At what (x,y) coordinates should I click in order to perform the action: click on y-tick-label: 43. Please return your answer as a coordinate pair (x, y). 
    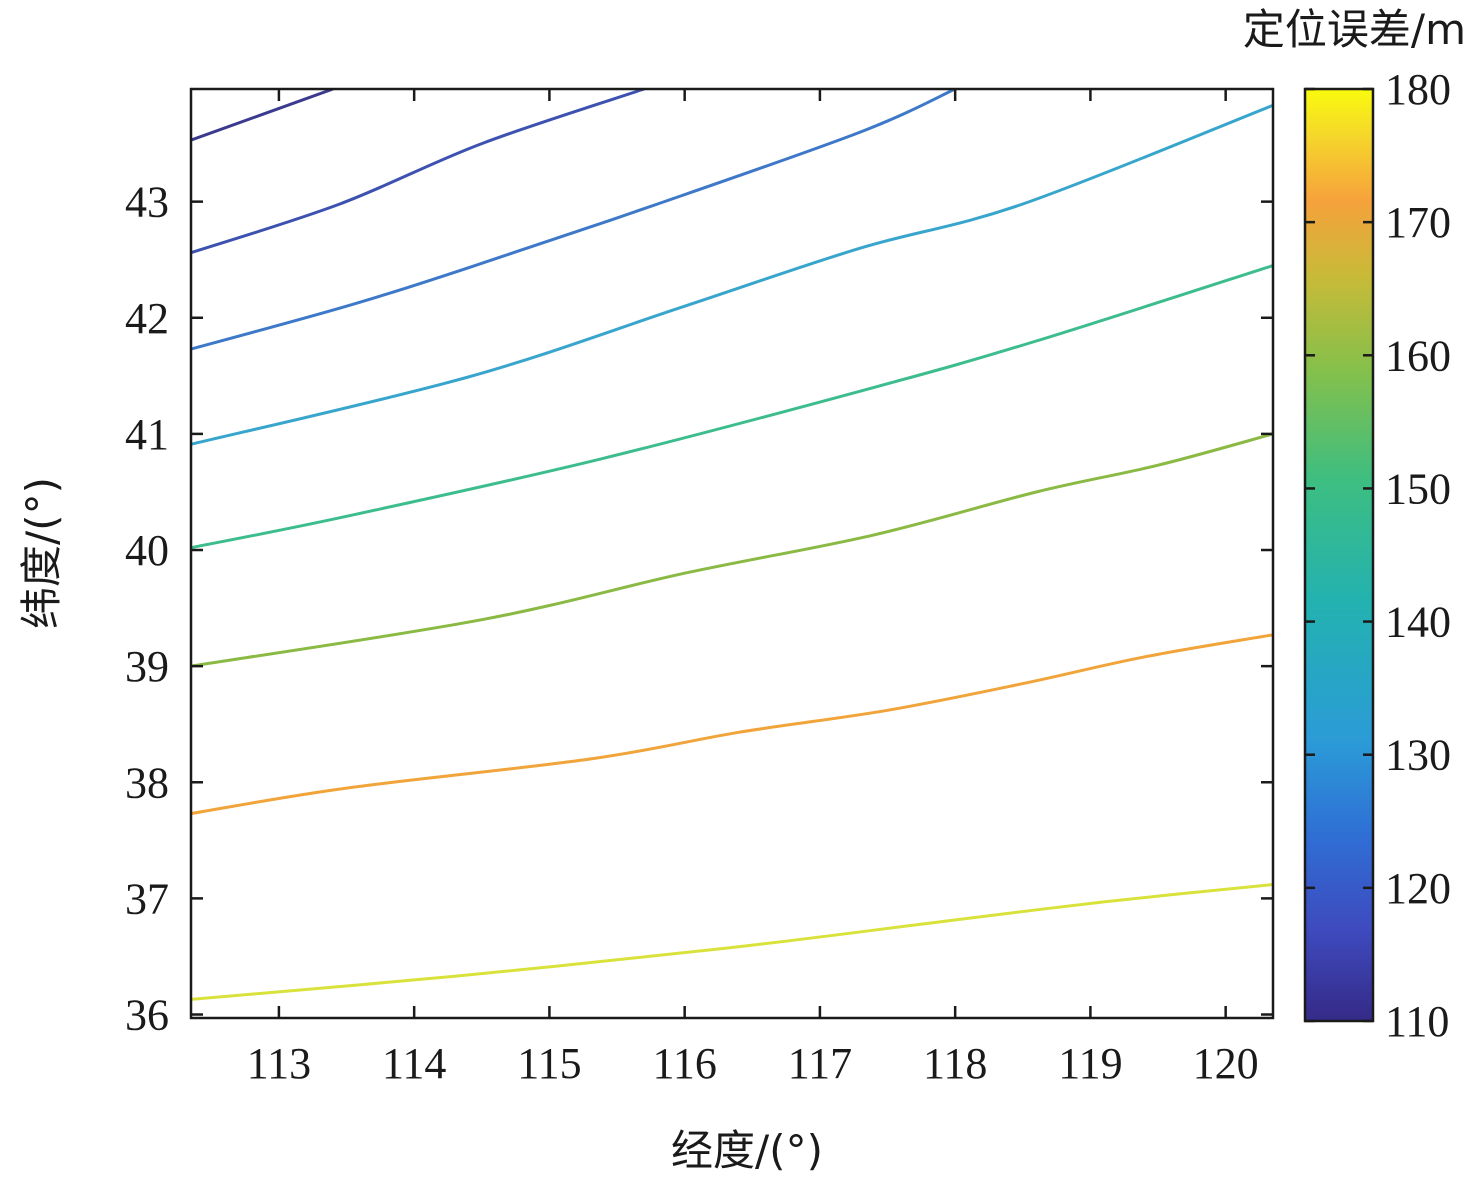
    Looking at the image, I should click on (147, 202).